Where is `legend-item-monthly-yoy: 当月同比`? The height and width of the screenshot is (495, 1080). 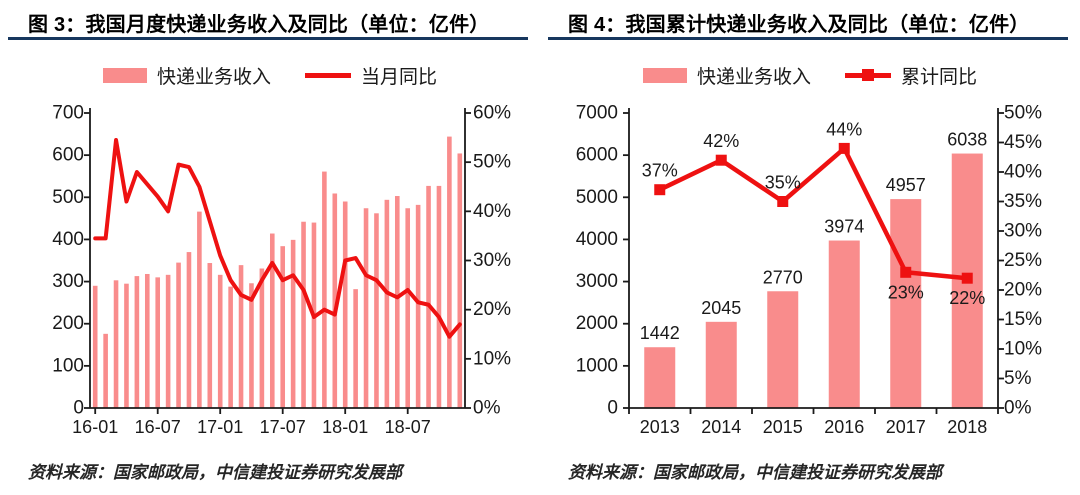 legend-item-monthly-yoy: 当月同比 is located at coordinates (371, 75).